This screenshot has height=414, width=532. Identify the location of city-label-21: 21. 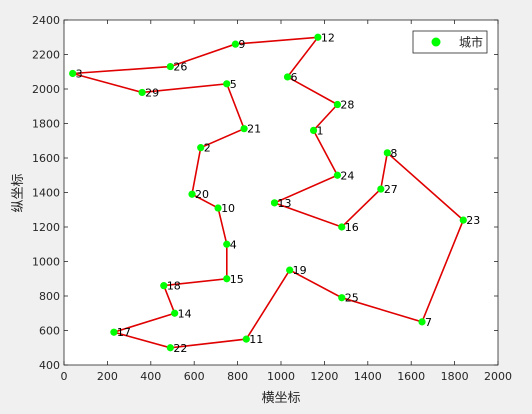
(254, 129).